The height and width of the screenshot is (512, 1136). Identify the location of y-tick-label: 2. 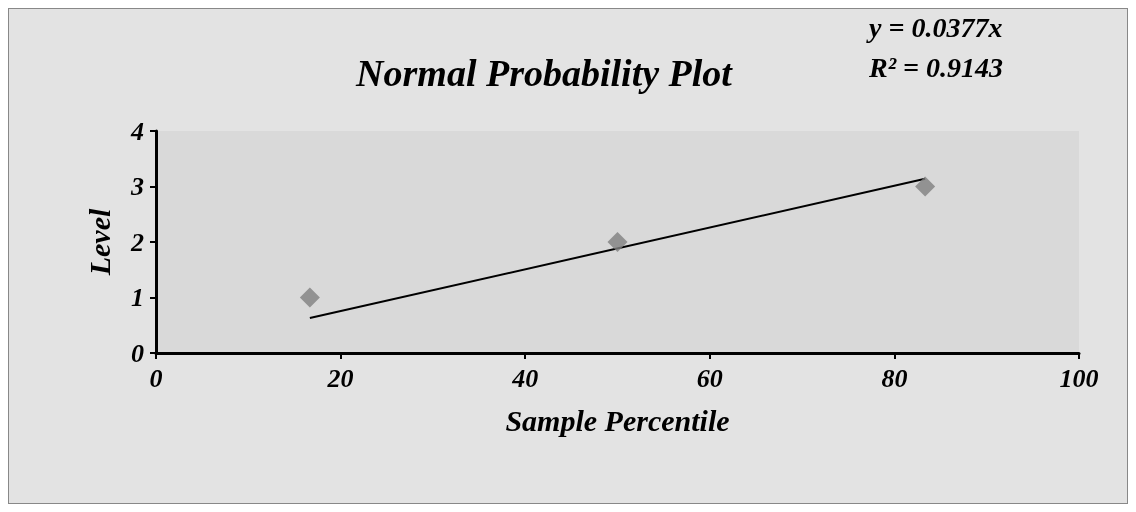
(137, 242).